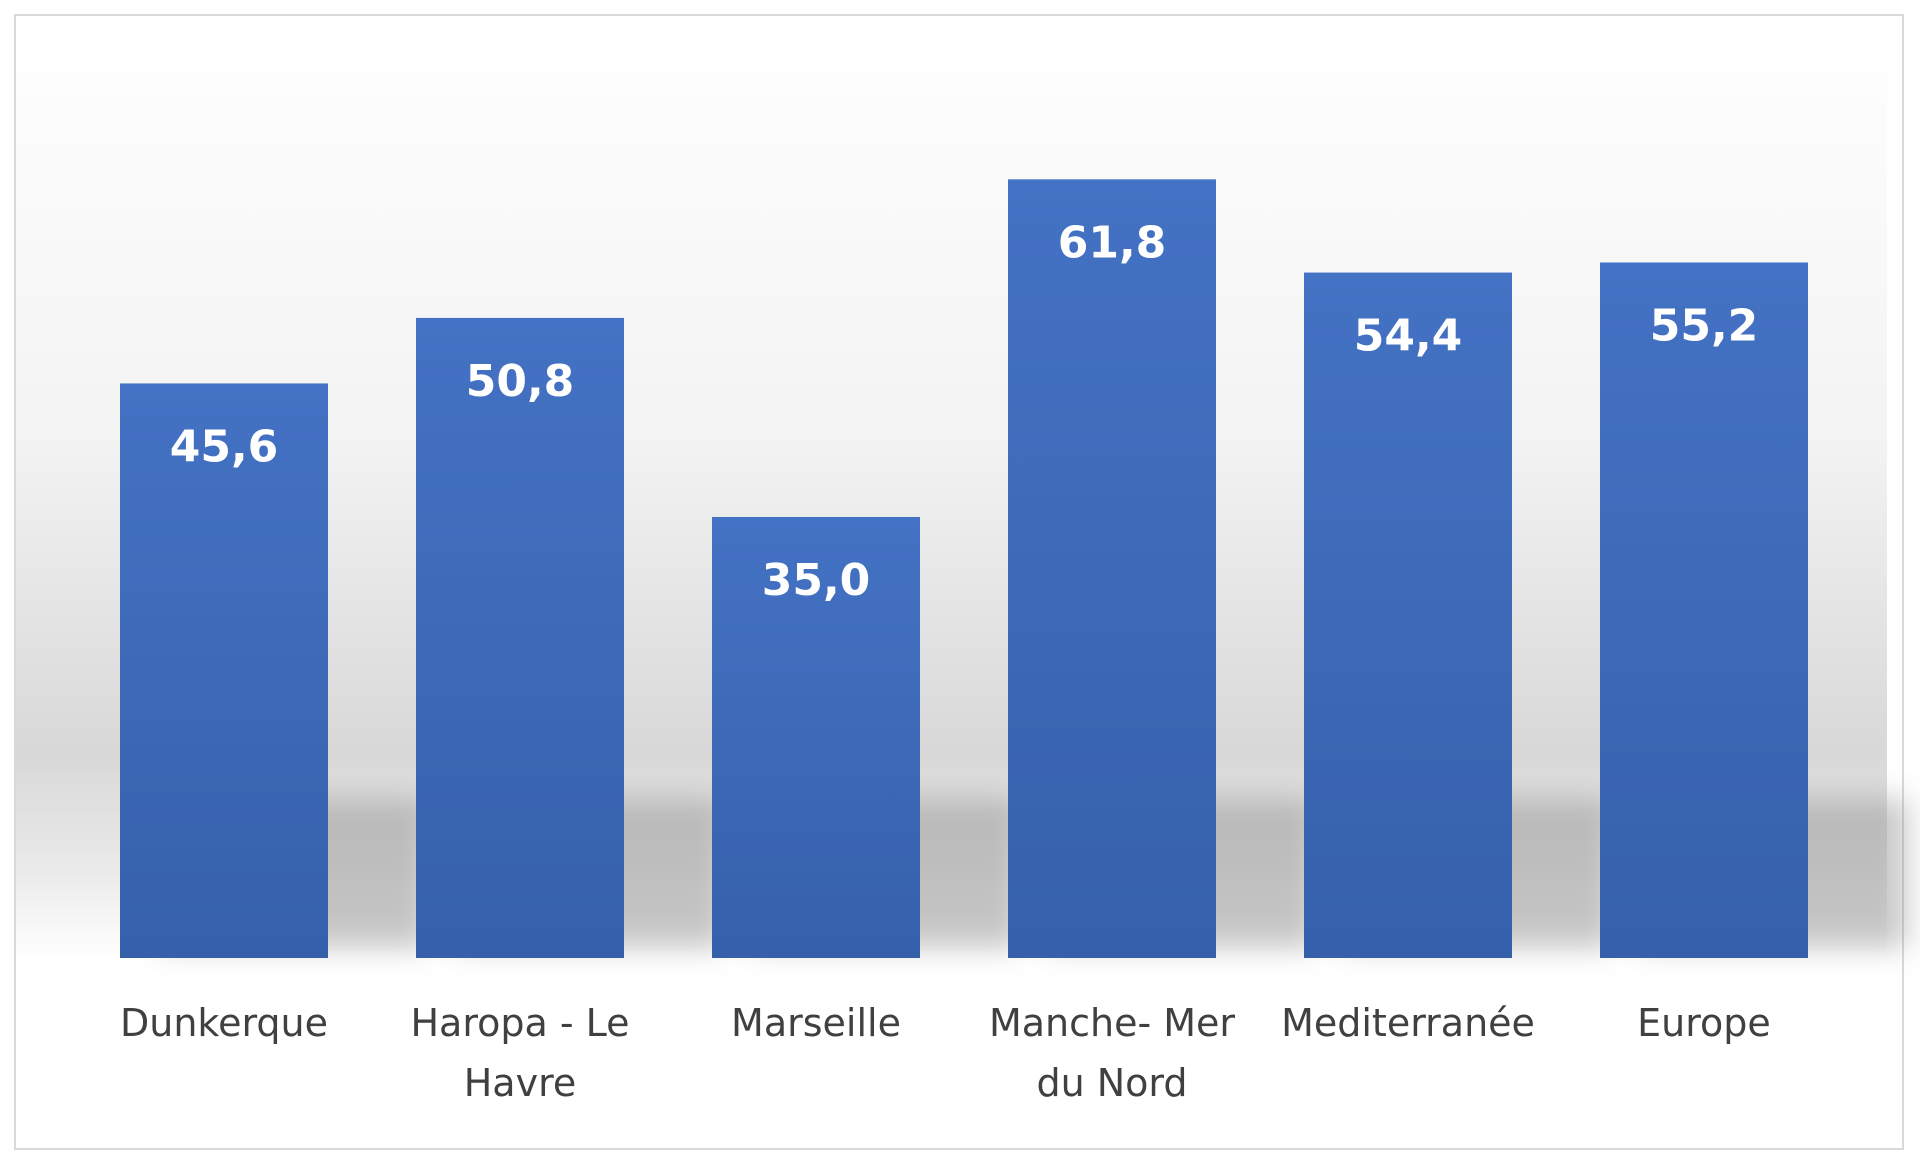 The width and height of the screenshot is (1920, 1156). What do you see at coordinates (1112, 242) in the screenshot?
I see `data-label: 61,8` at bounding box center [1112, 242].